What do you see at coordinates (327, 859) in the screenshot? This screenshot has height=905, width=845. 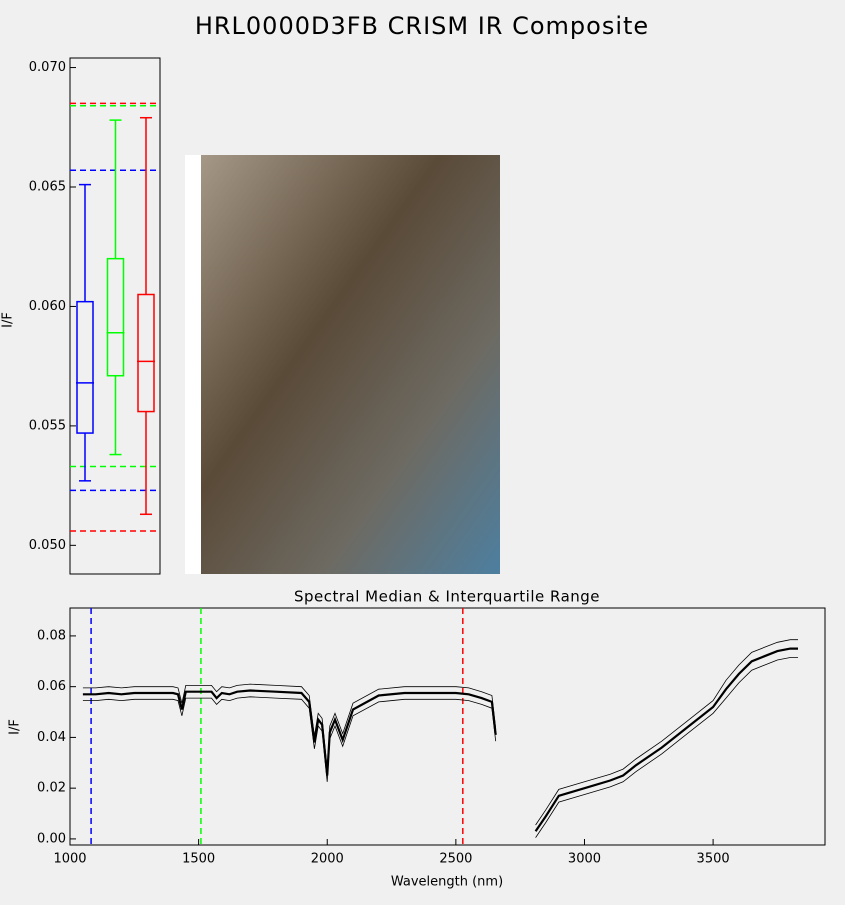 I see `x-tick-label: 2000` at bounding box center [327, 859].